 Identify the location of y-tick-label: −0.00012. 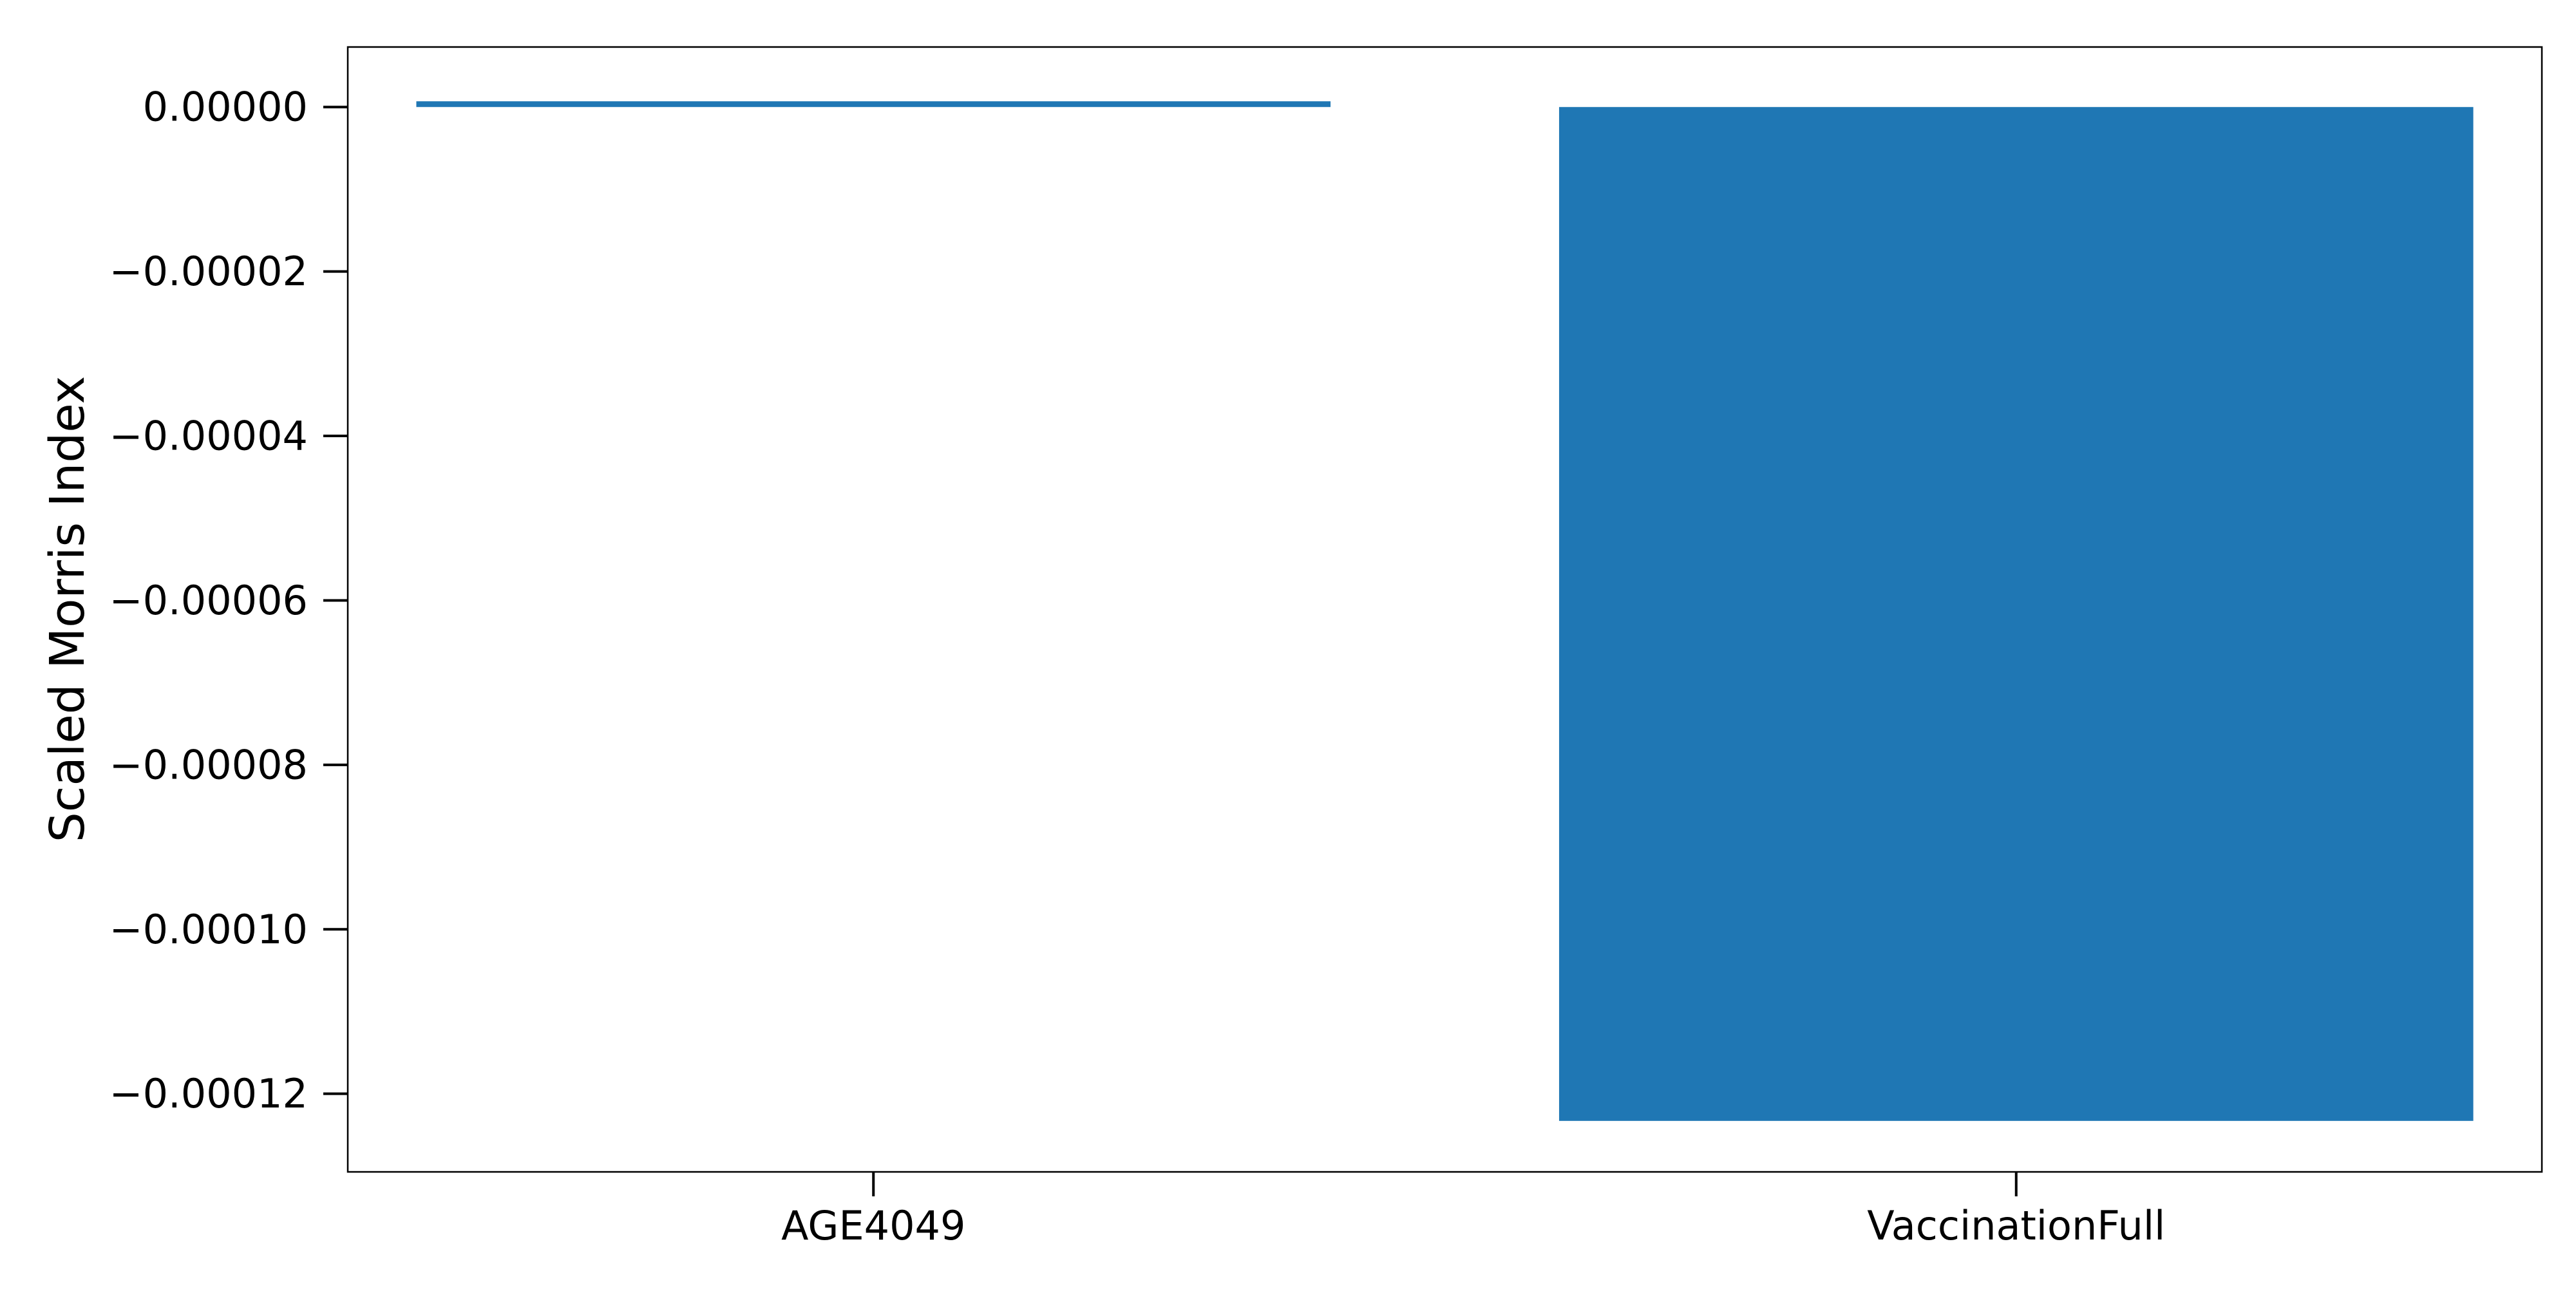
(208, 1093).